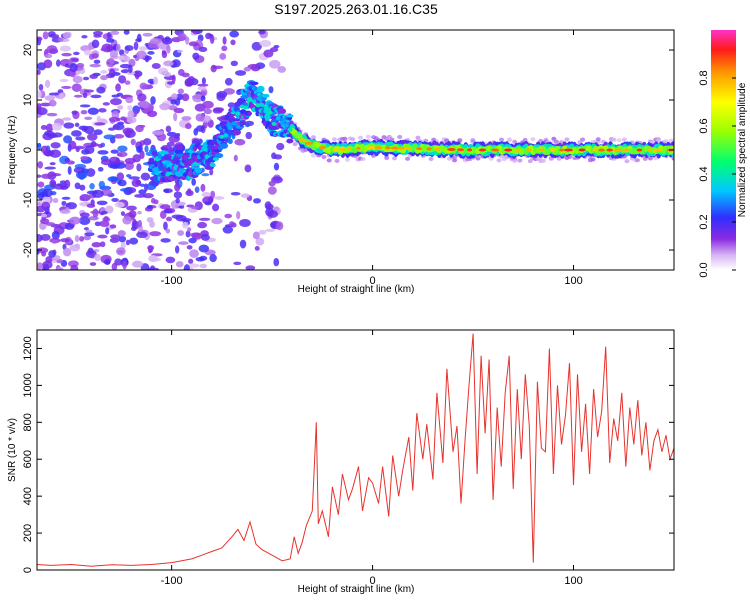 The width and height of the screenshot is (750, 600). What do you see at coordinates (28, 459) in the screenshot?
I see `snr-y-tick-label: 600` at bounding box center [28, 459].